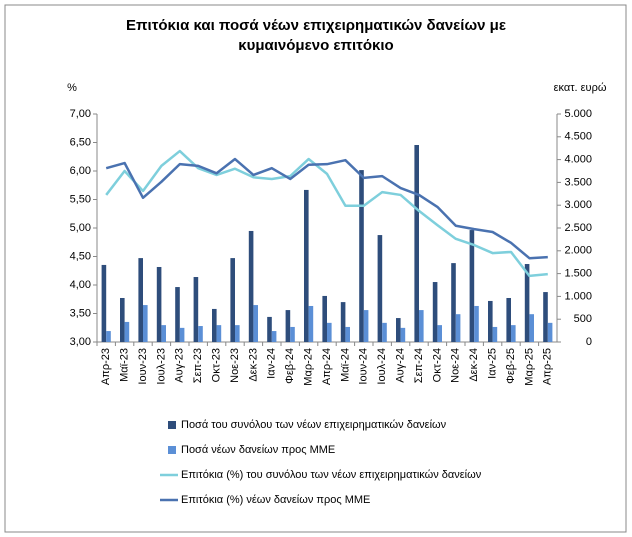 The width and height of the screenshot is (632, 537). Describe the element at coordinates (364, 366) in the screenshot. I see `x-tick-label: Ιουν-24` at that location.